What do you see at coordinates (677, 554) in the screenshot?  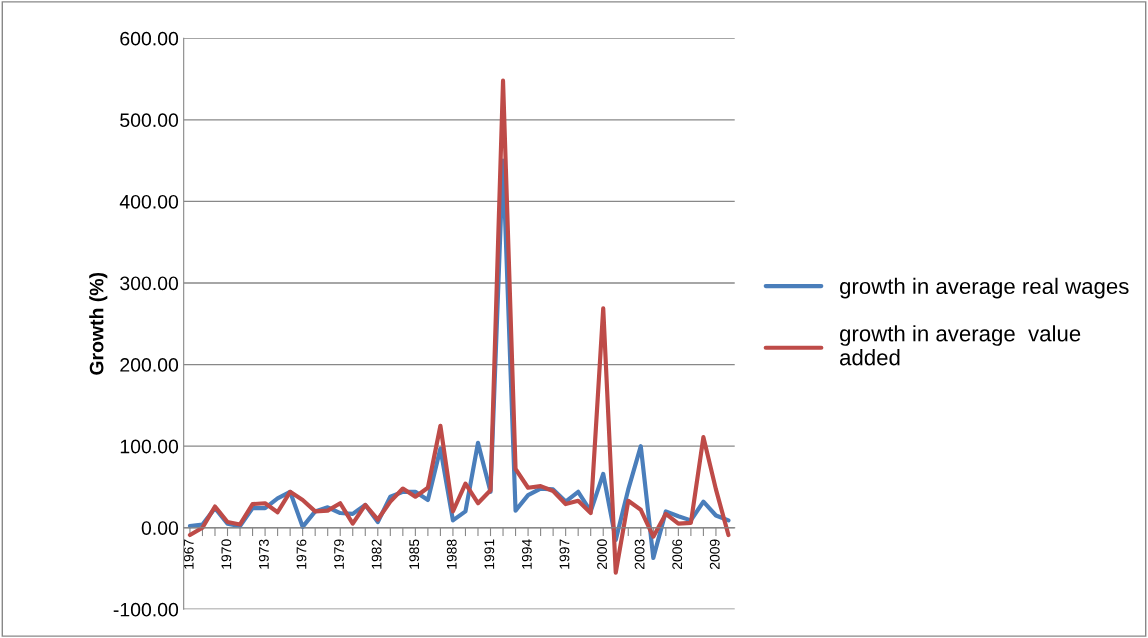 I see `x-tick-label: 2006` at bounding box center [677, 554].